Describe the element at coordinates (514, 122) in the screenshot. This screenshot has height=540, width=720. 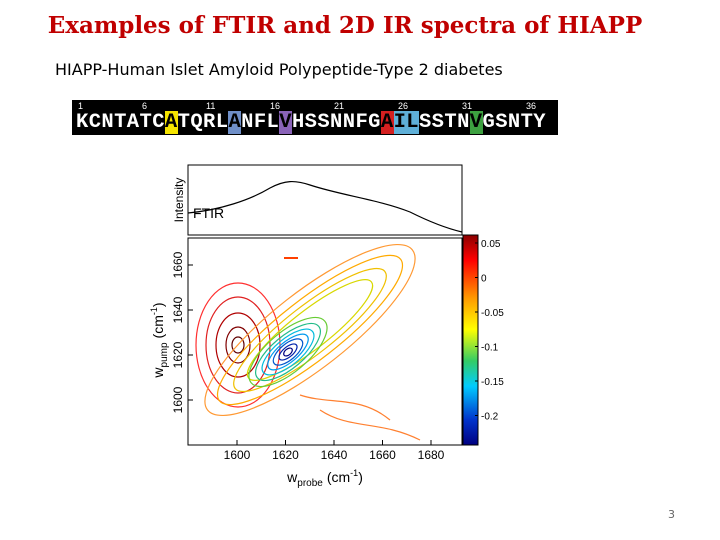
I see `residue-segment: GSNTY` at that location.